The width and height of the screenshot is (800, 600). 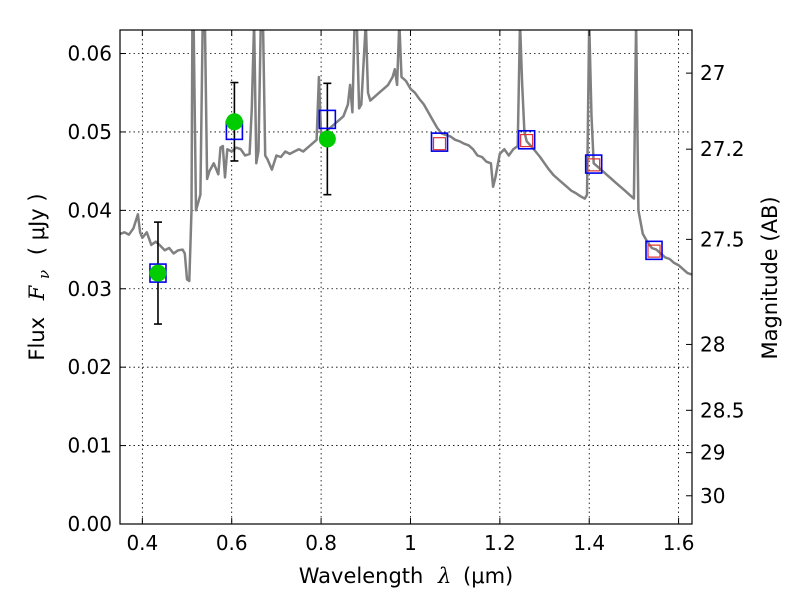 I want to click on x-tick-label: 0.8, so click(x=321, y=543).